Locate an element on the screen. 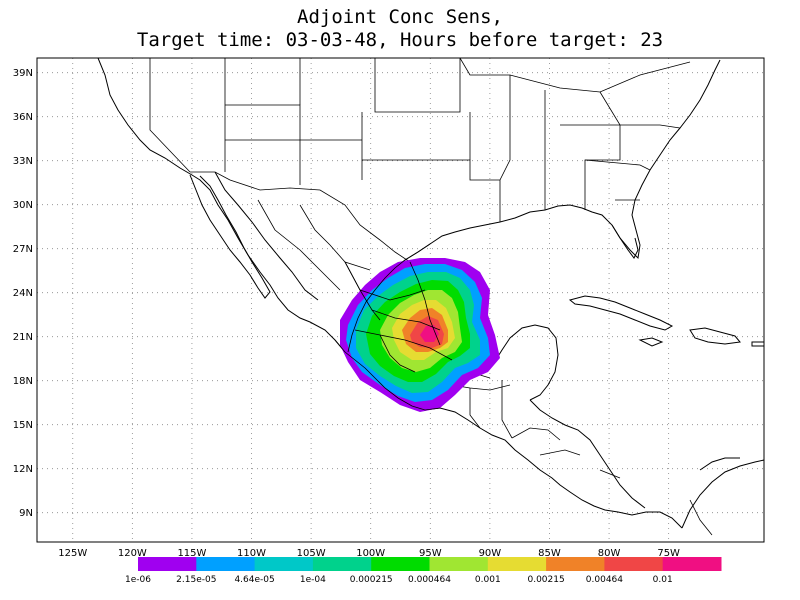  lon-tick-label: 120W is located at coordinates (132, 553).